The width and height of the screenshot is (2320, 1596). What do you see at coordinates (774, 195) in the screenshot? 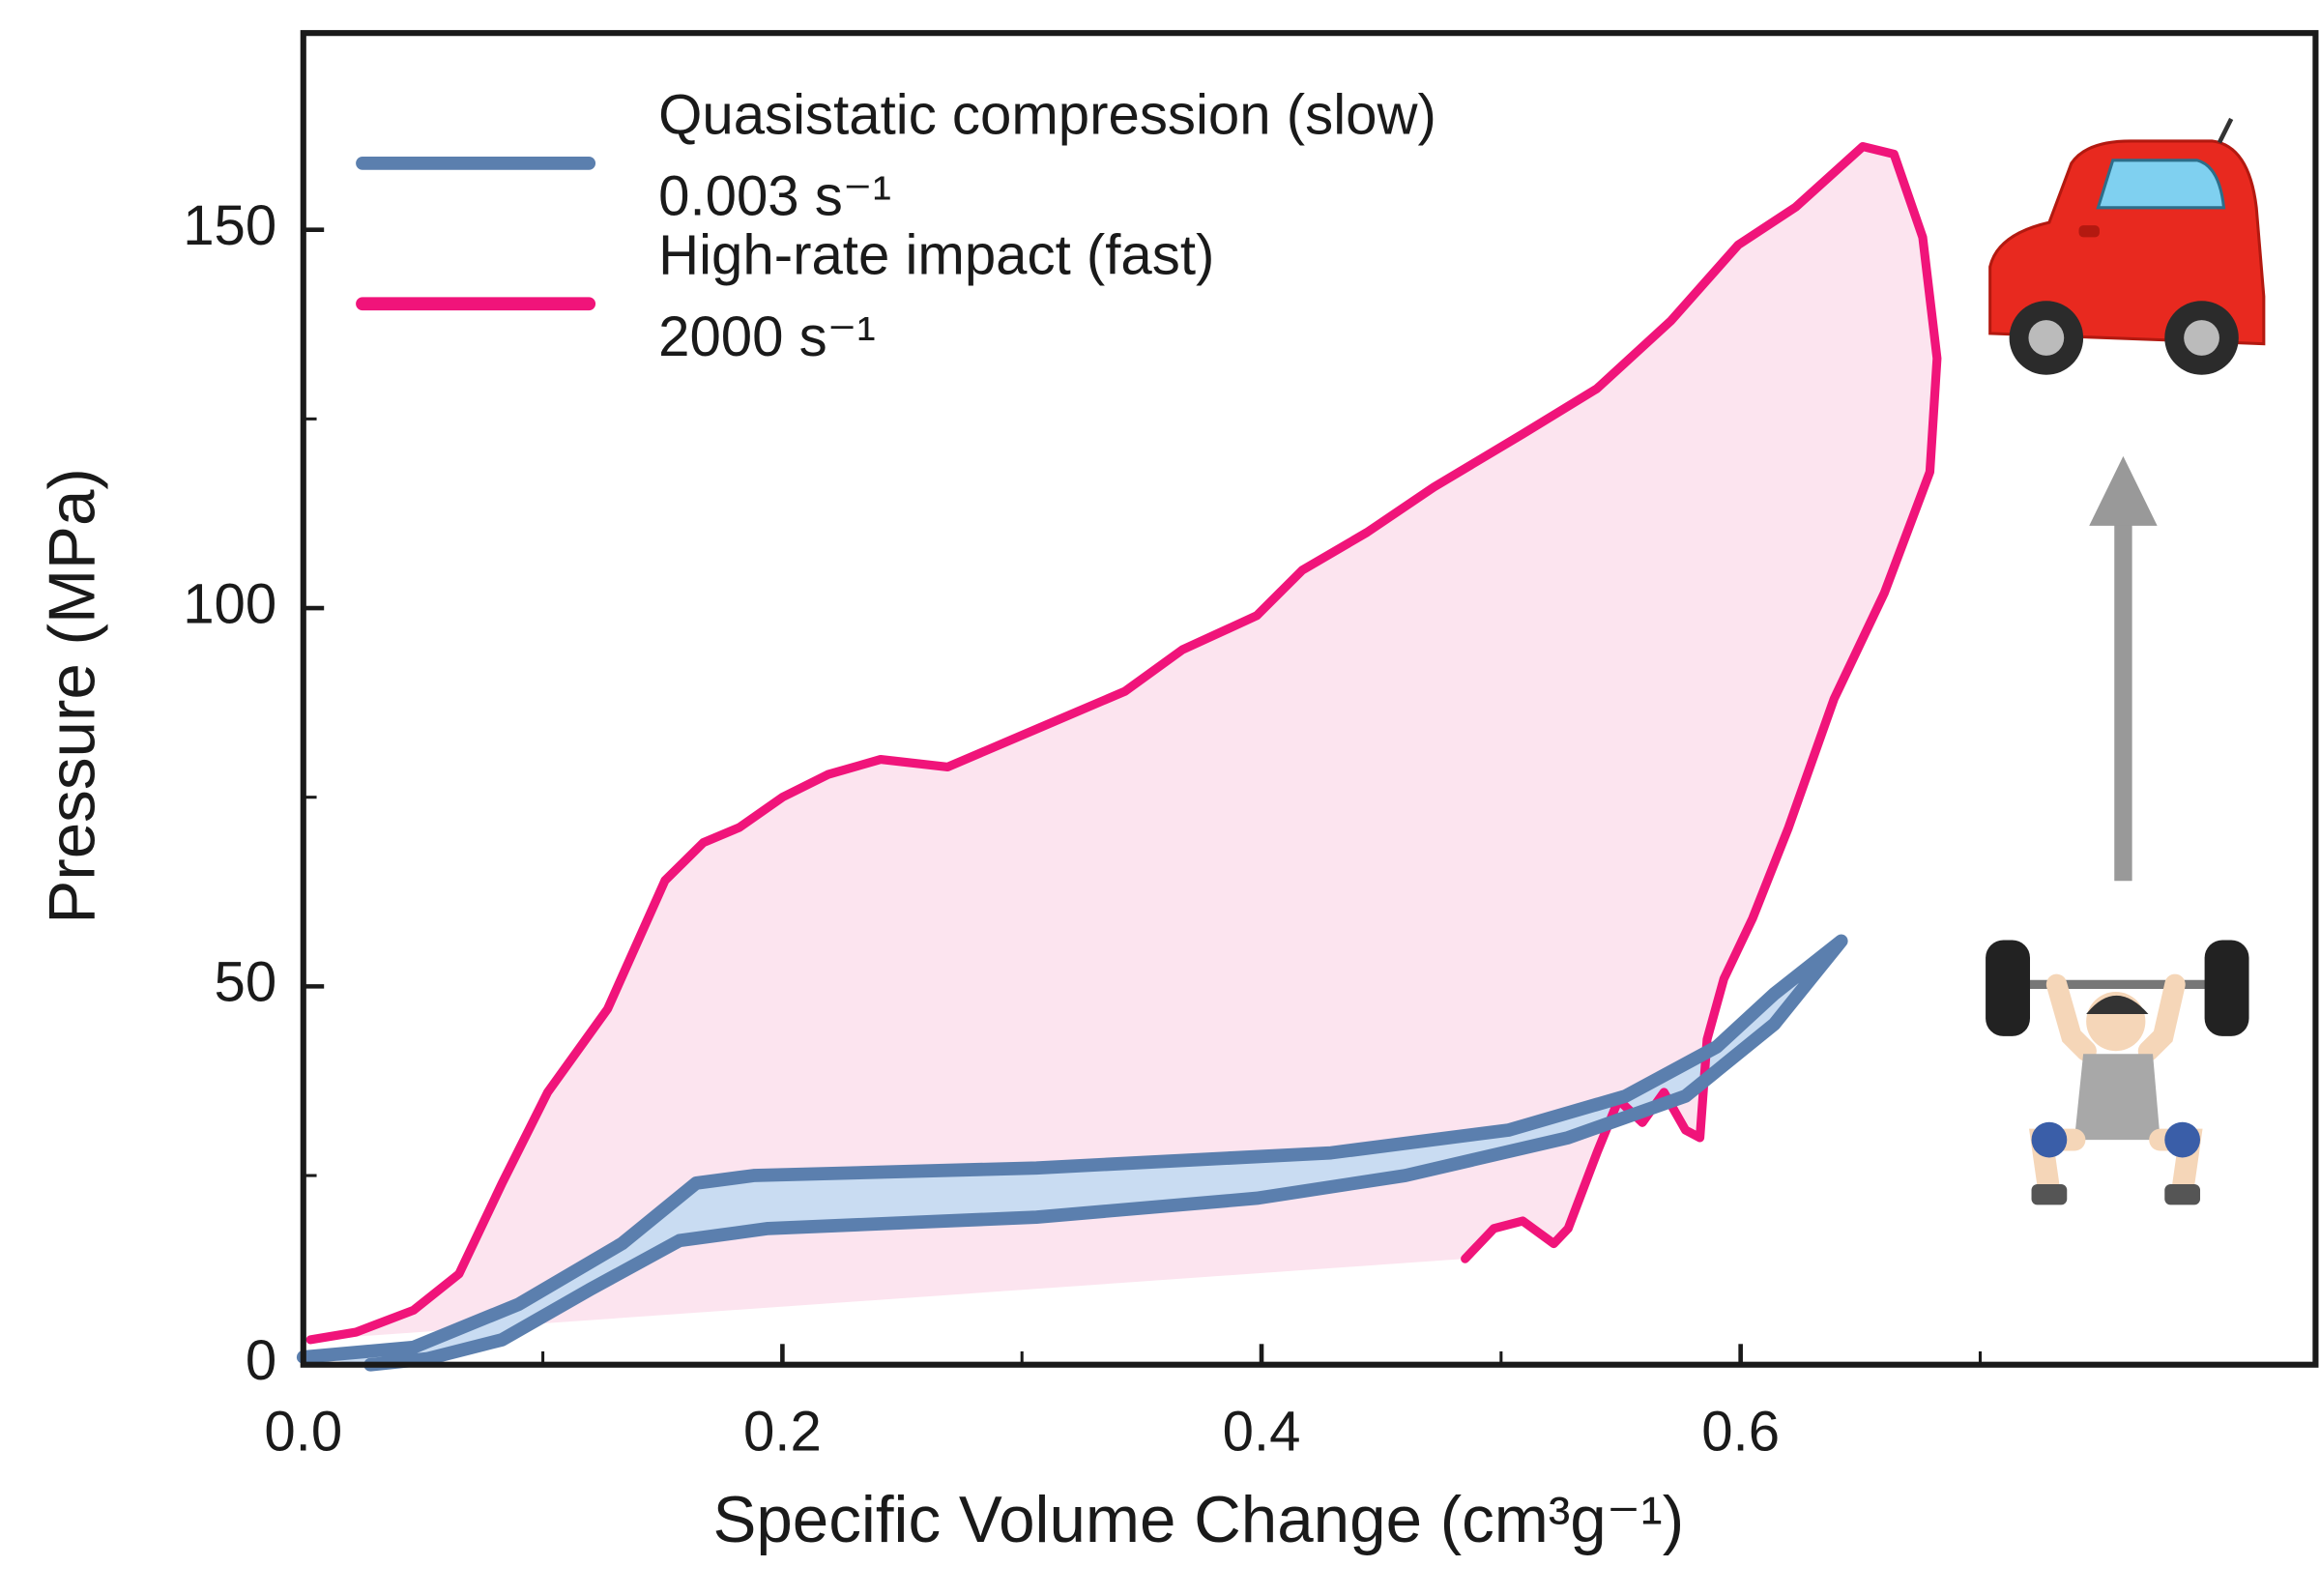
I see `legend-rate: 0.003 s⁻¹` at bounding box center [774, 195].